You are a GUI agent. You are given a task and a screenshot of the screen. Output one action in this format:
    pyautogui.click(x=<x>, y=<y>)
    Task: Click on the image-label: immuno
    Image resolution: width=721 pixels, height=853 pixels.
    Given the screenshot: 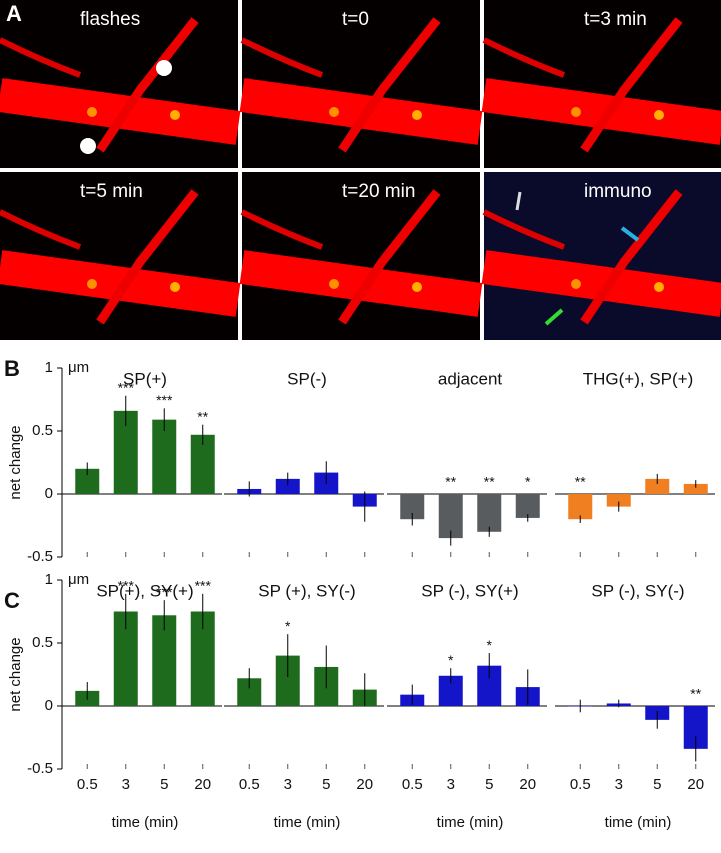 What is the action you would take?
    pyautogui.click(x=618, y=191)
    